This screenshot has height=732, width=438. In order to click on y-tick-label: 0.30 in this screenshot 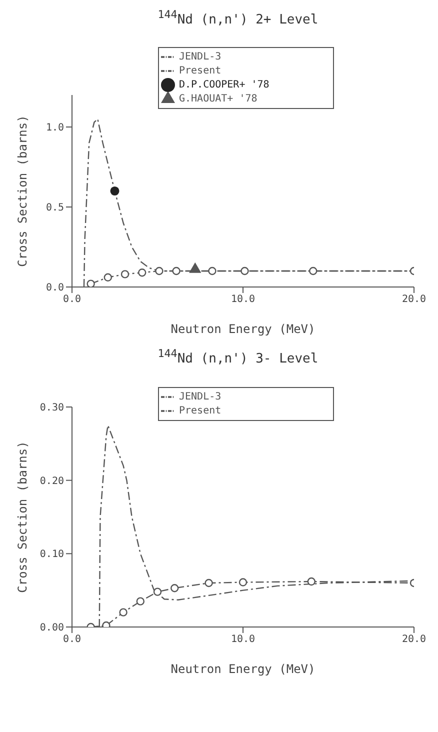, I will do `click(52, 408)`.